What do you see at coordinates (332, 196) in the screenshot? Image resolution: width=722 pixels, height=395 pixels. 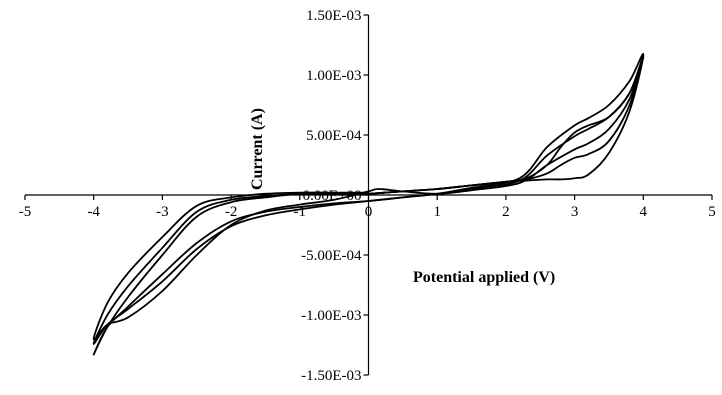 I see `y-tick-label: 0.00E+00` at bounding box center [332, 196].